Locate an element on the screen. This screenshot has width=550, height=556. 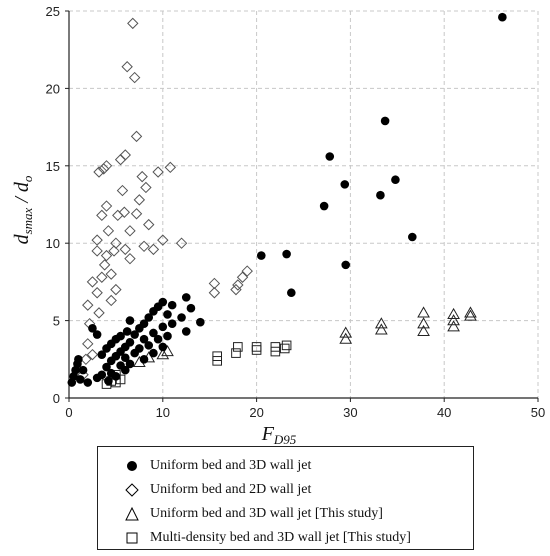
y-tick-label: 10 is located at coordinates (53, 243).